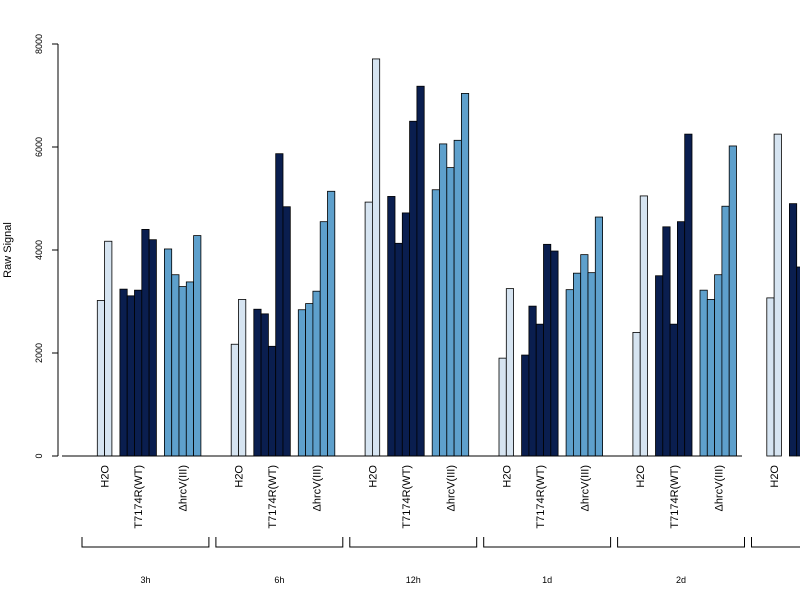 This screenshot has height=600, width=800. What do you see at coordinates (39, 44) in the screenshot?
I see `y-tick-label: 8000` at bounding box center [39, 44].